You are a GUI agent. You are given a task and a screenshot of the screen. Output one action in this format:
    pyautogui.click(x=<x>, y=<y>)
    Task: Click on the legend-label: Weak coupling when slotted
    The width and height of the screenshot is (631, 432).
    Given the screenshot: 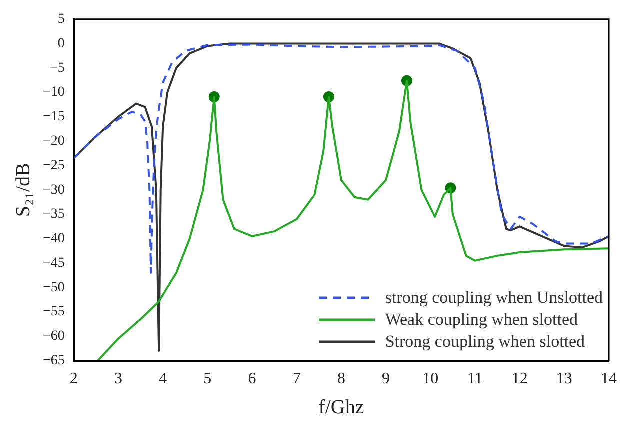 What is the action you would take?
    pyautogui.click(x=481, y=319)
    